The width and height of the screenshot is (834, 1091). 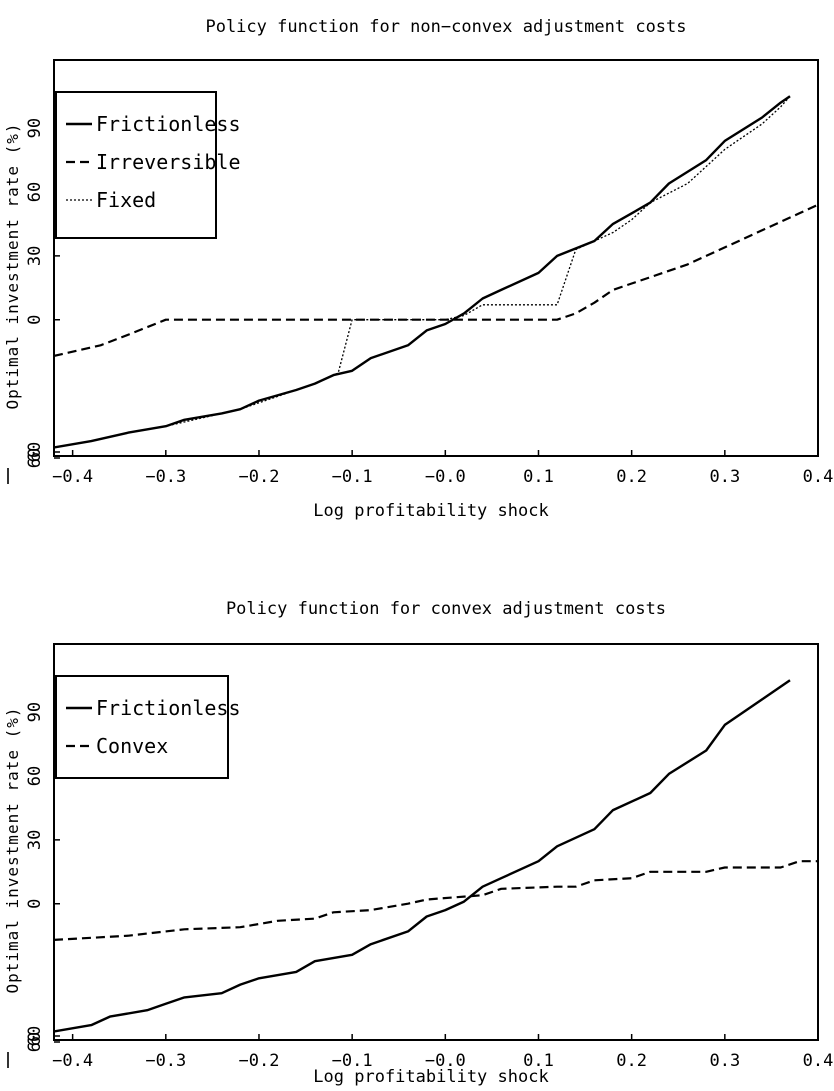 What do you see at coordinates (436, 900) in the screenshot?
I see `series-line-convex` at bounding box center [436, 900].